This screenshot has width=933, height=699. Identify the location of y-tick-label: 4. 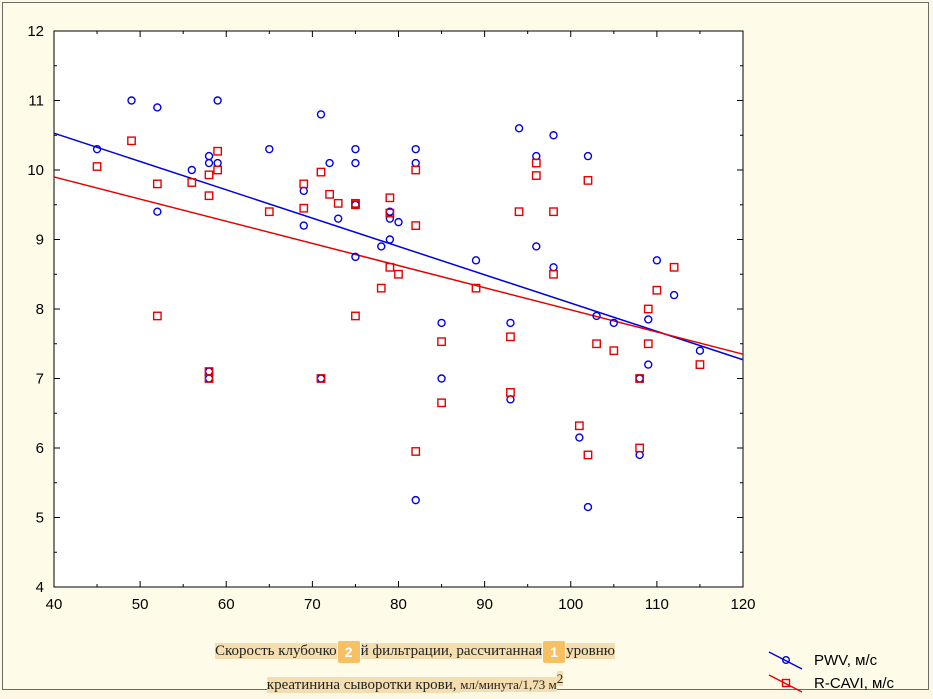
(40, 587).